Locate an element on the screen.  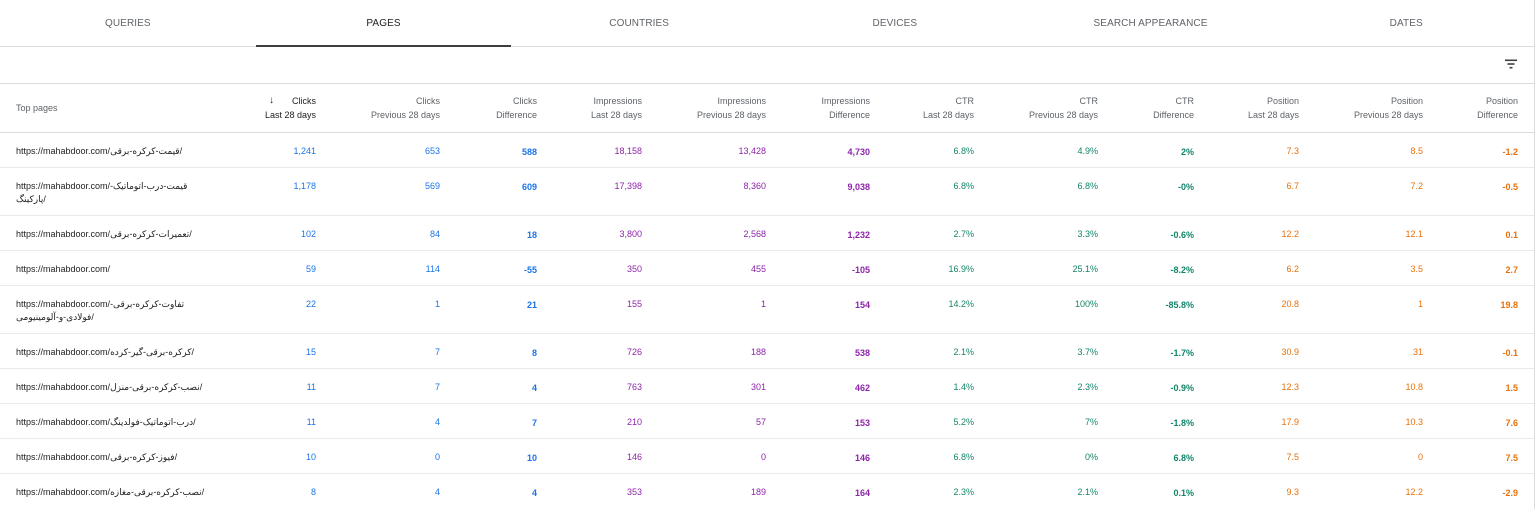
tab-countries: COUNTRIES is located at coordinates (639, 23).